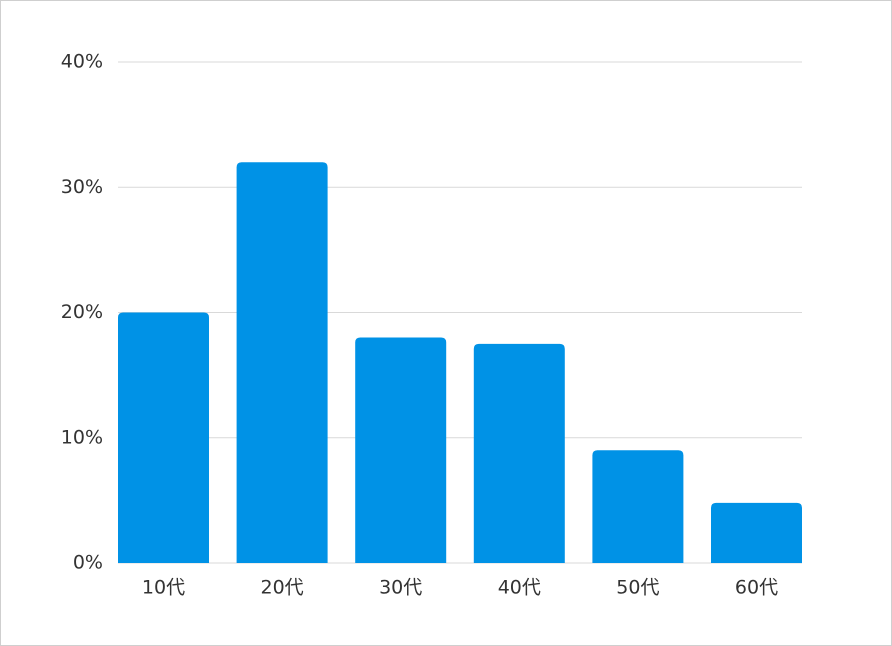 Image resolution: width=892 pixels, height=646 pixels. What do you see at coordinates (400, 588) in the screenshot?
I see `x-tick-label: 30代` at bounding box center [400, 588].